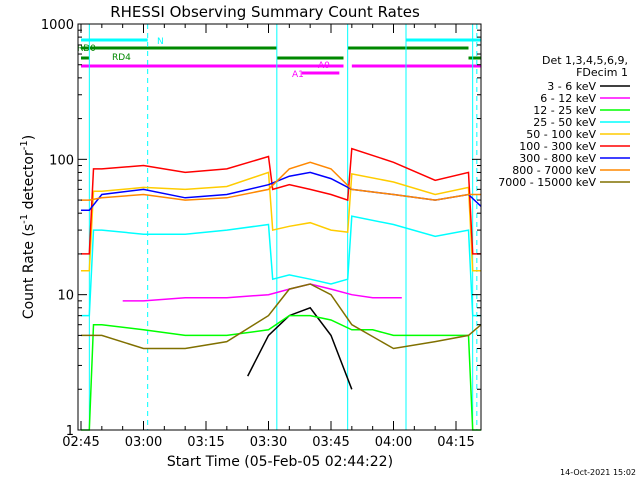 This screenshot has width=640, height=480. Describe the element at coordinates (568, 98) in the screenshot. I see `legend-label: 6 - 12 keV` at that location.